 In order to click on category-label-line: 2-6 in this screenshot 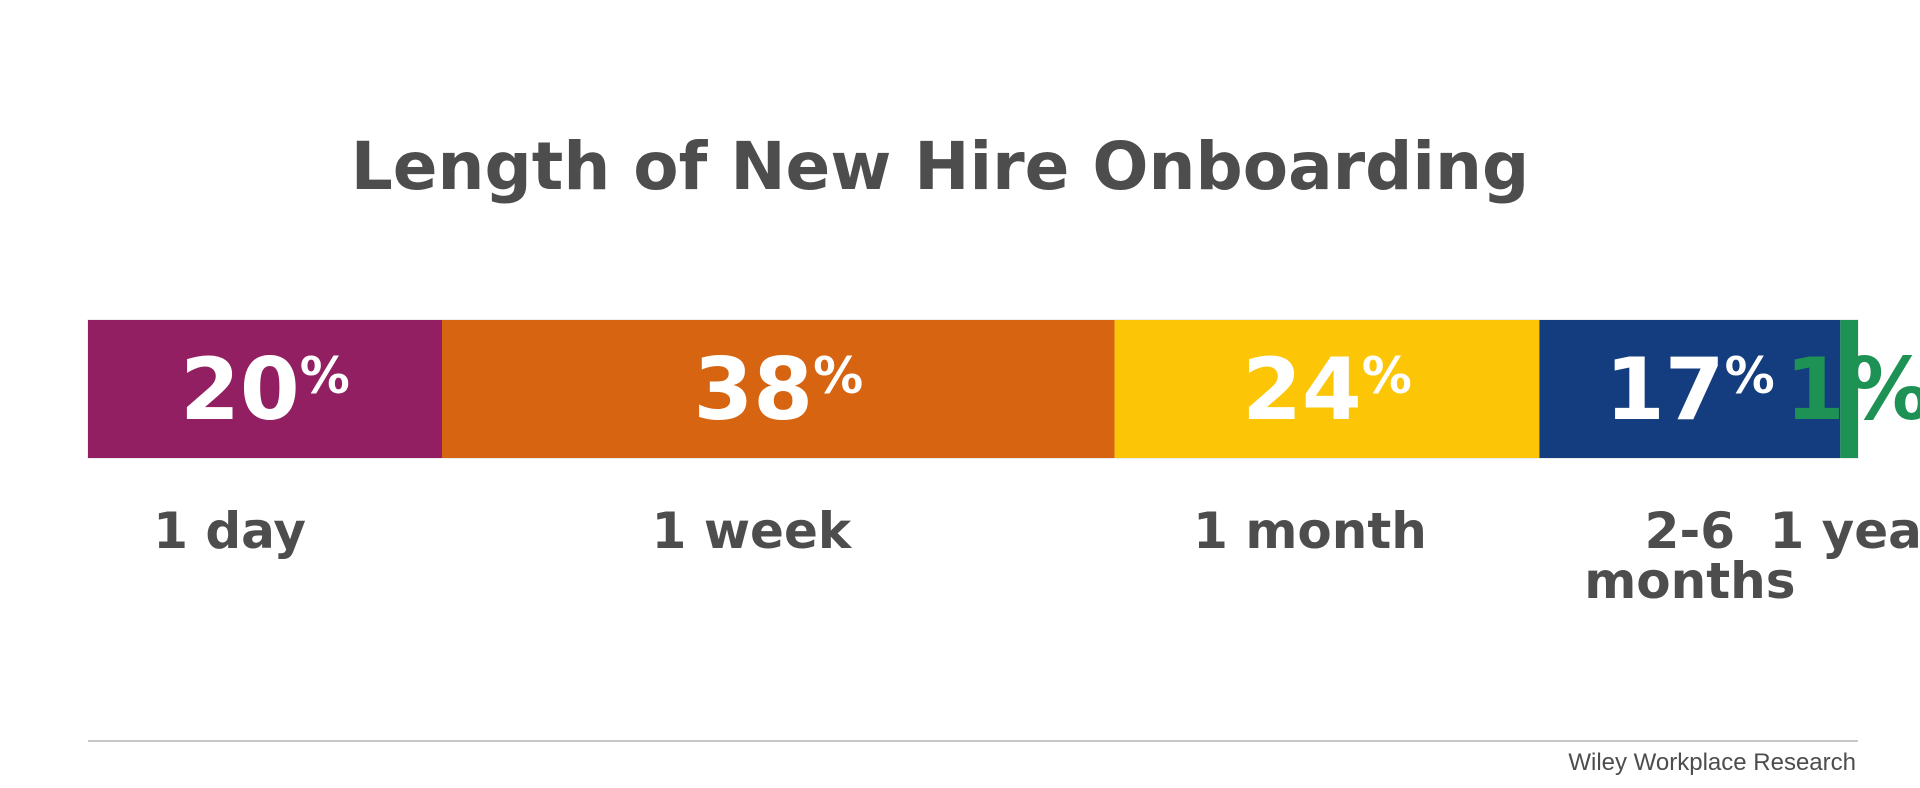, I will do `click(1690, 531)`.